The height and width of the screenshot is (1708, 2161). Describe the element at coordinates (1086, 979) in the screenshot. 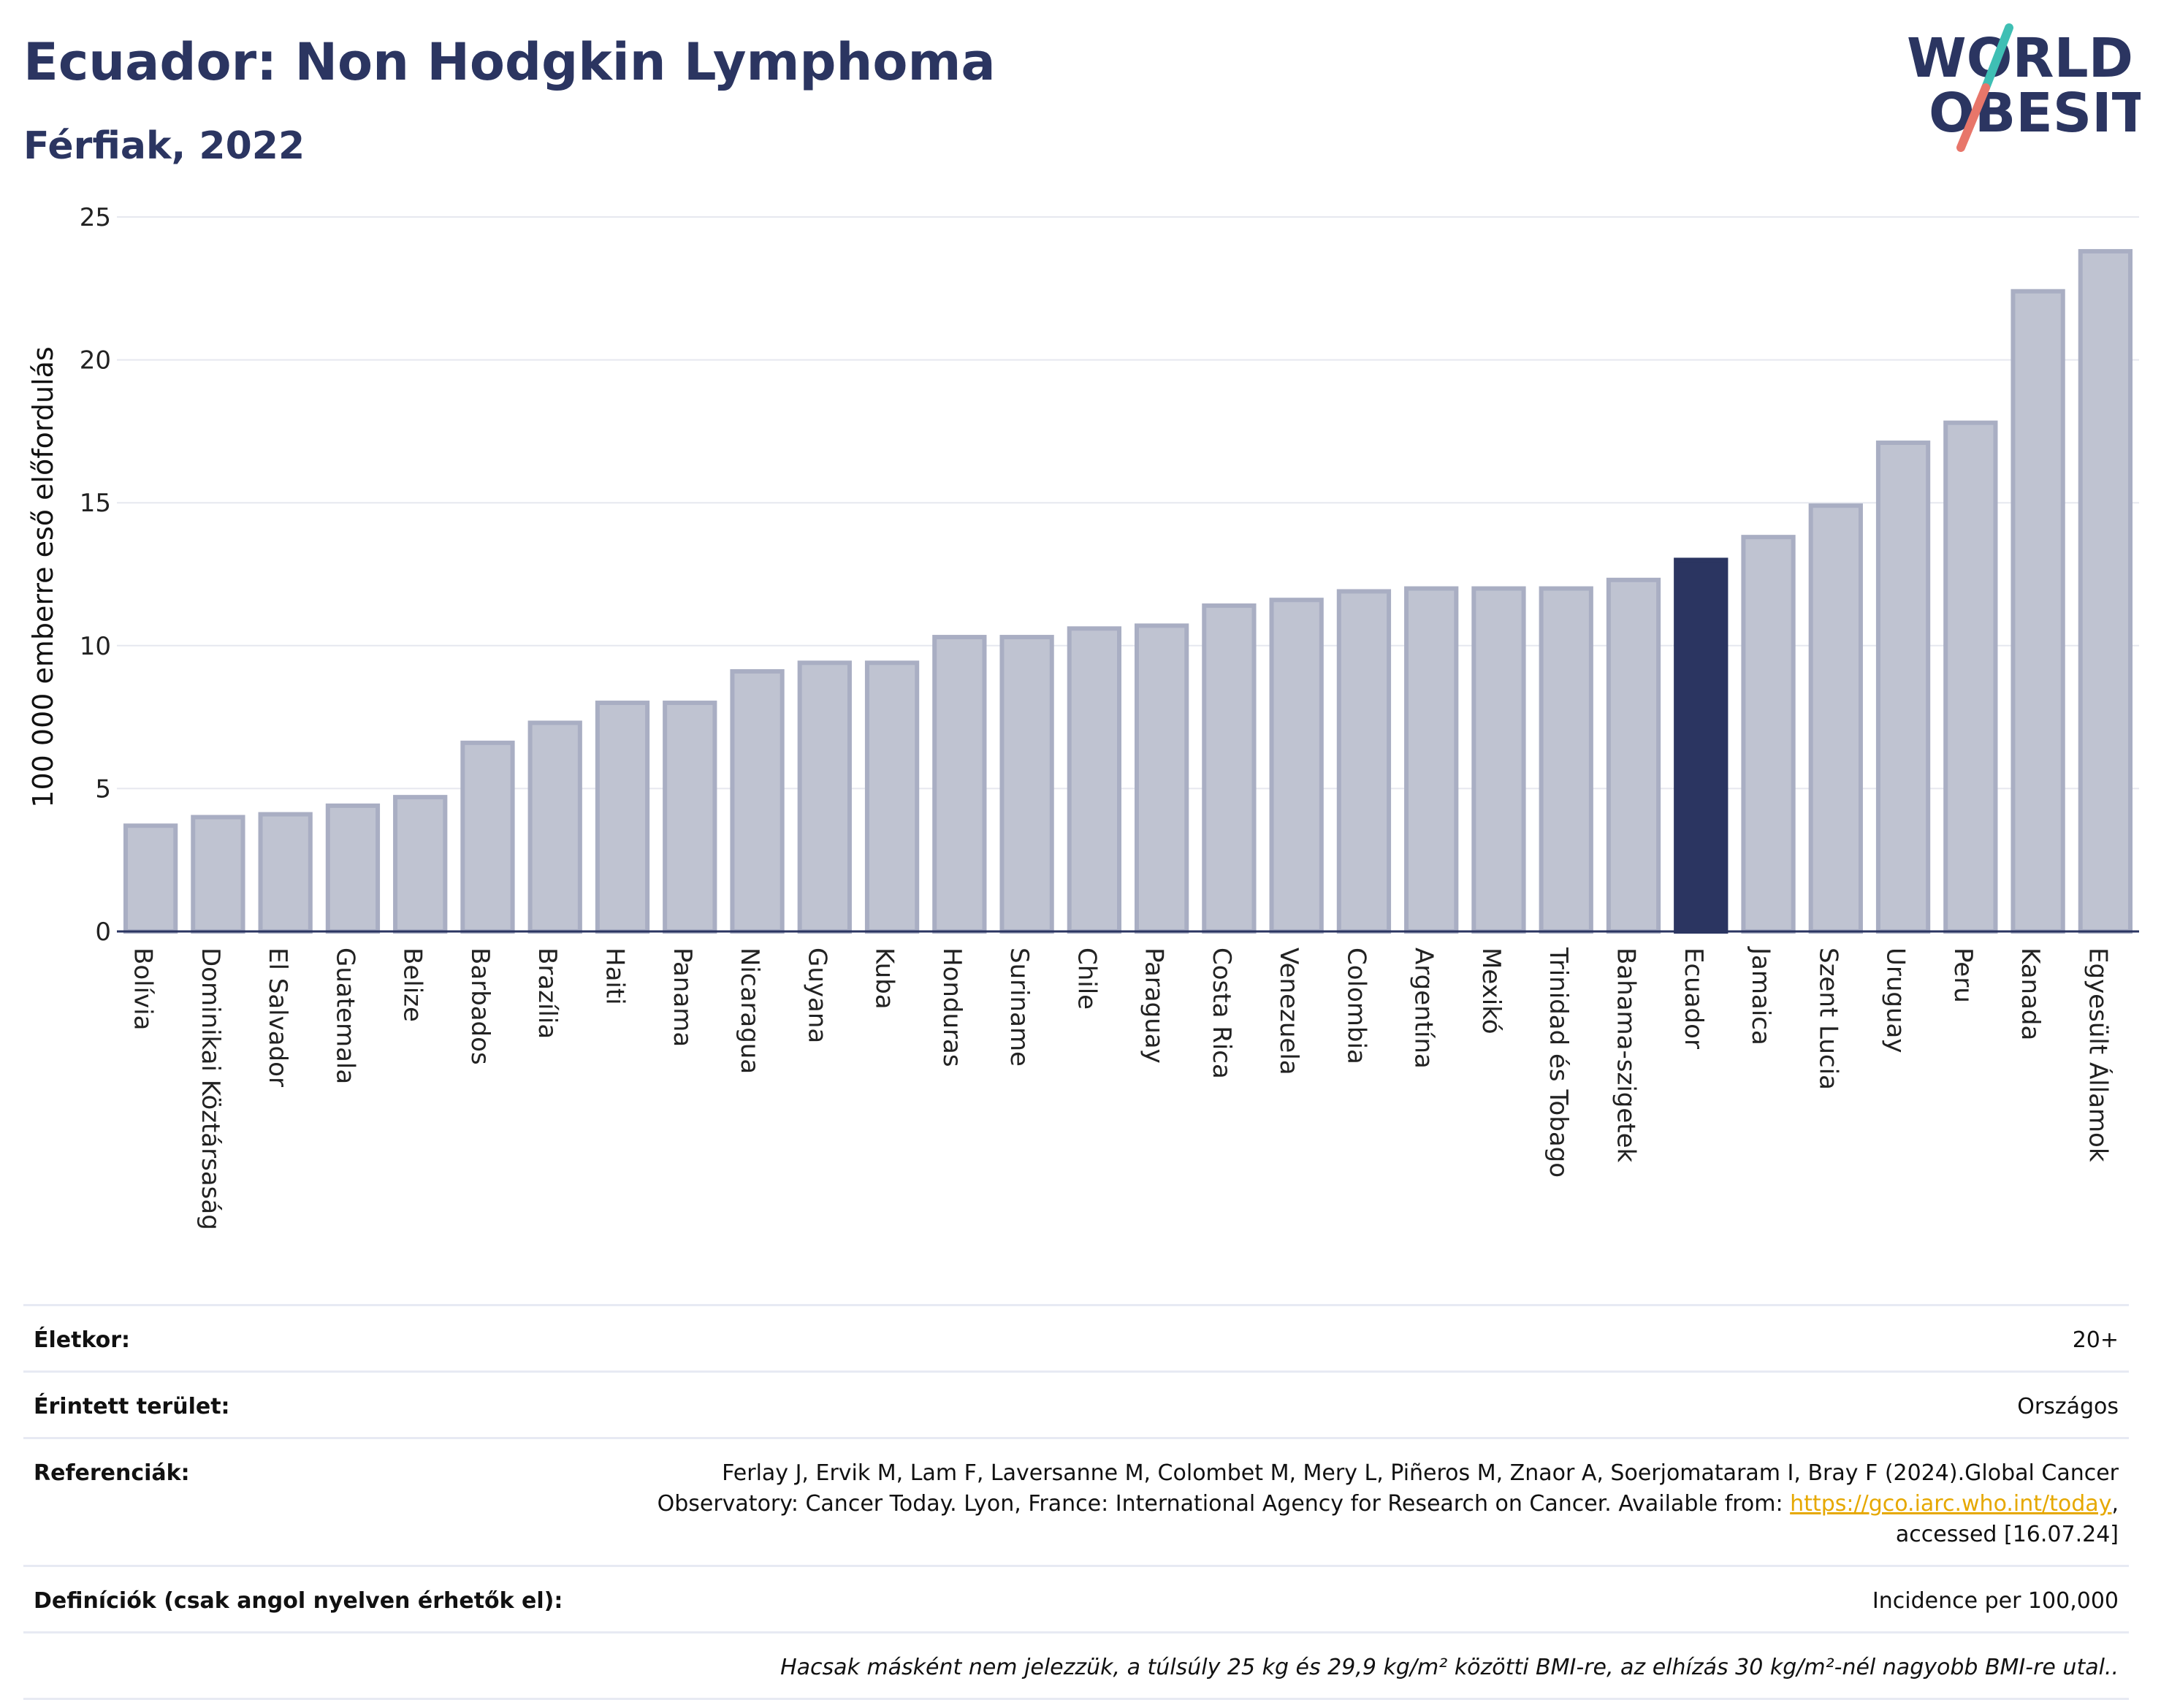

I see `x-tick-label: Chile` at that location.